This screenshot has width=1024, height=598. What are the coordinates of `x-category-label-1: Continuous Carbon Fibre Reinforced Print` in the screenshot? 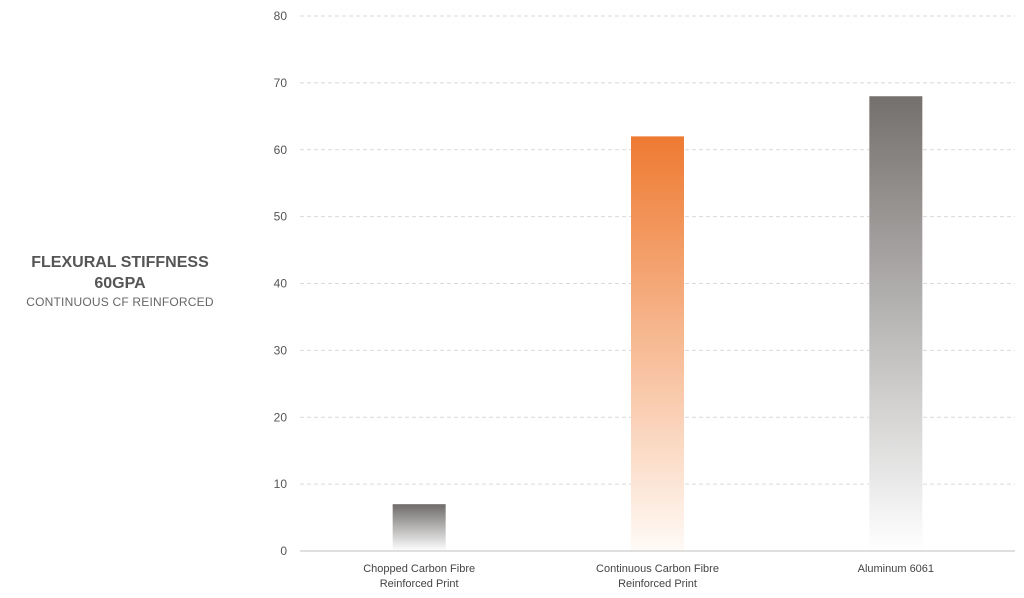 It's located at (657, 576).